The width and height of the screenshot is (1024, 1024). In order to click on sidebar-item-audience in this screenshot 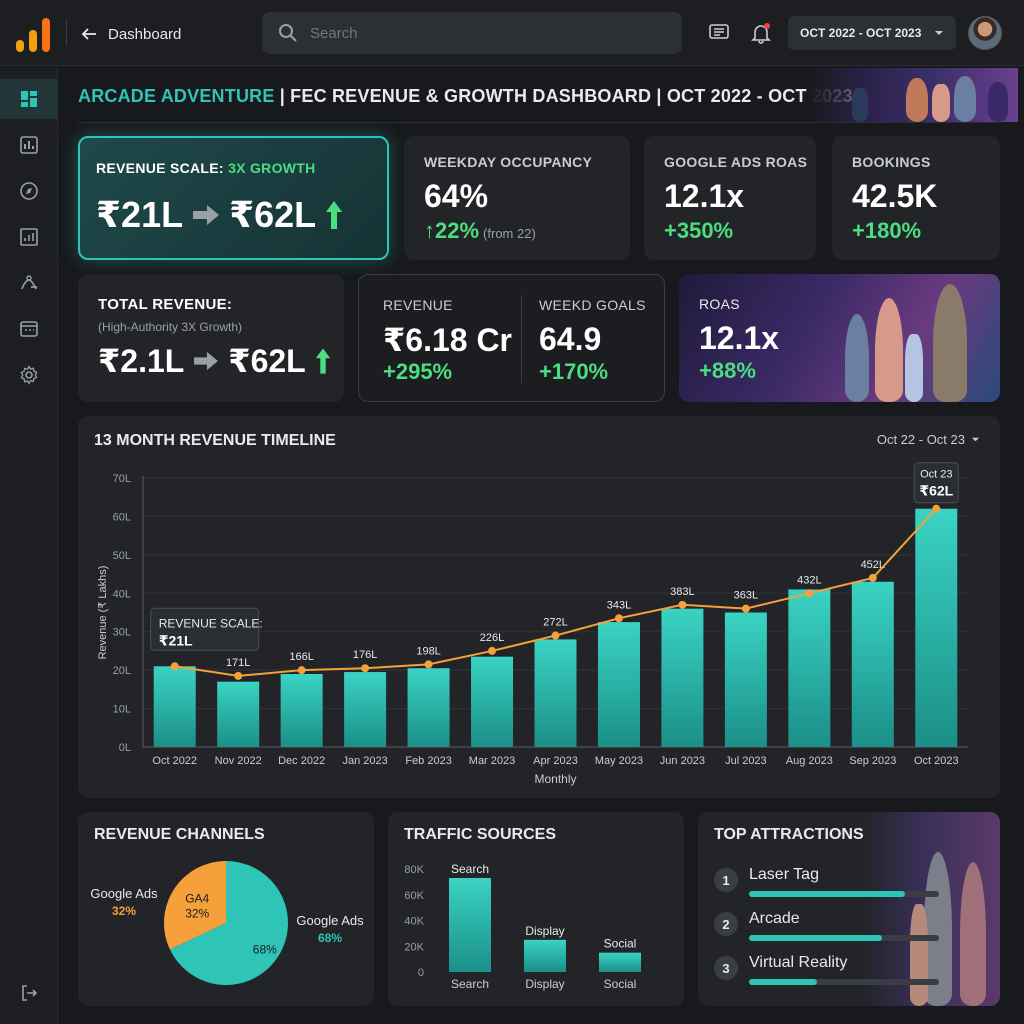, I will do `click(29, 283)`.